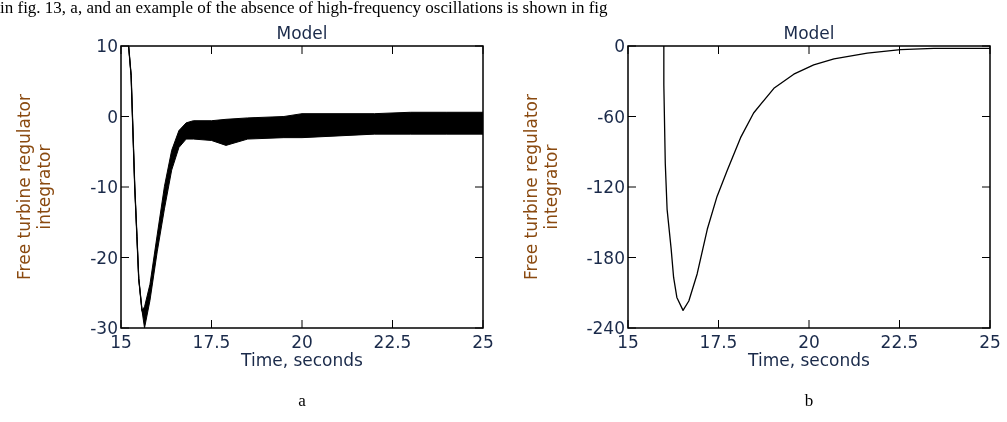 The width and height of the screenshot is (1007, 422). Describe the element at coordinates (107, 46) in the screenshot. I see `y-tick-label: 10` at that location.